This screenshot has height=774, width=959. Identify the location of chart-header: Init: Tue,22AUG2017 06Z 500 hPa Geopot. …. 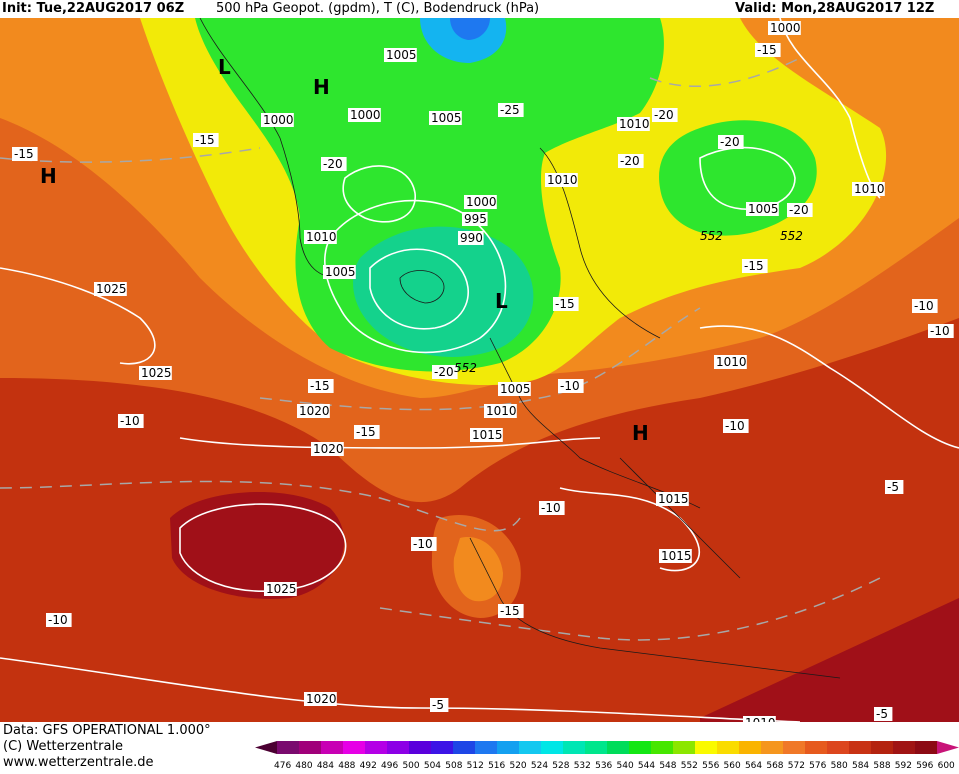
(479, 9).